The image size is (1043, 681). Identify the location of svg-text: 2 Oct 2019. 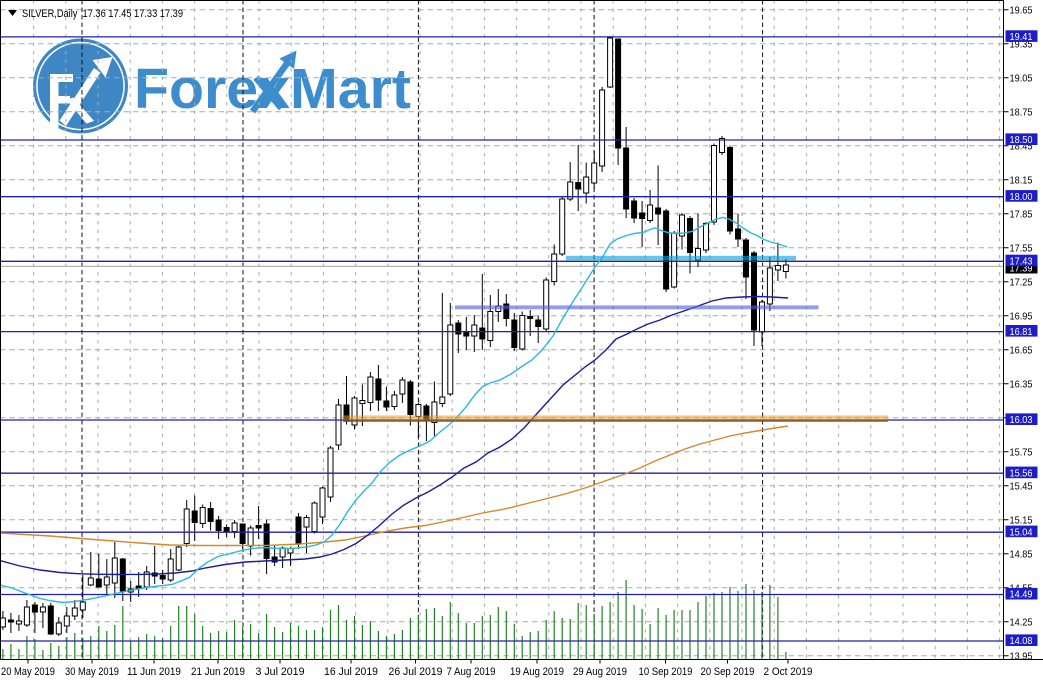
(788, 672).